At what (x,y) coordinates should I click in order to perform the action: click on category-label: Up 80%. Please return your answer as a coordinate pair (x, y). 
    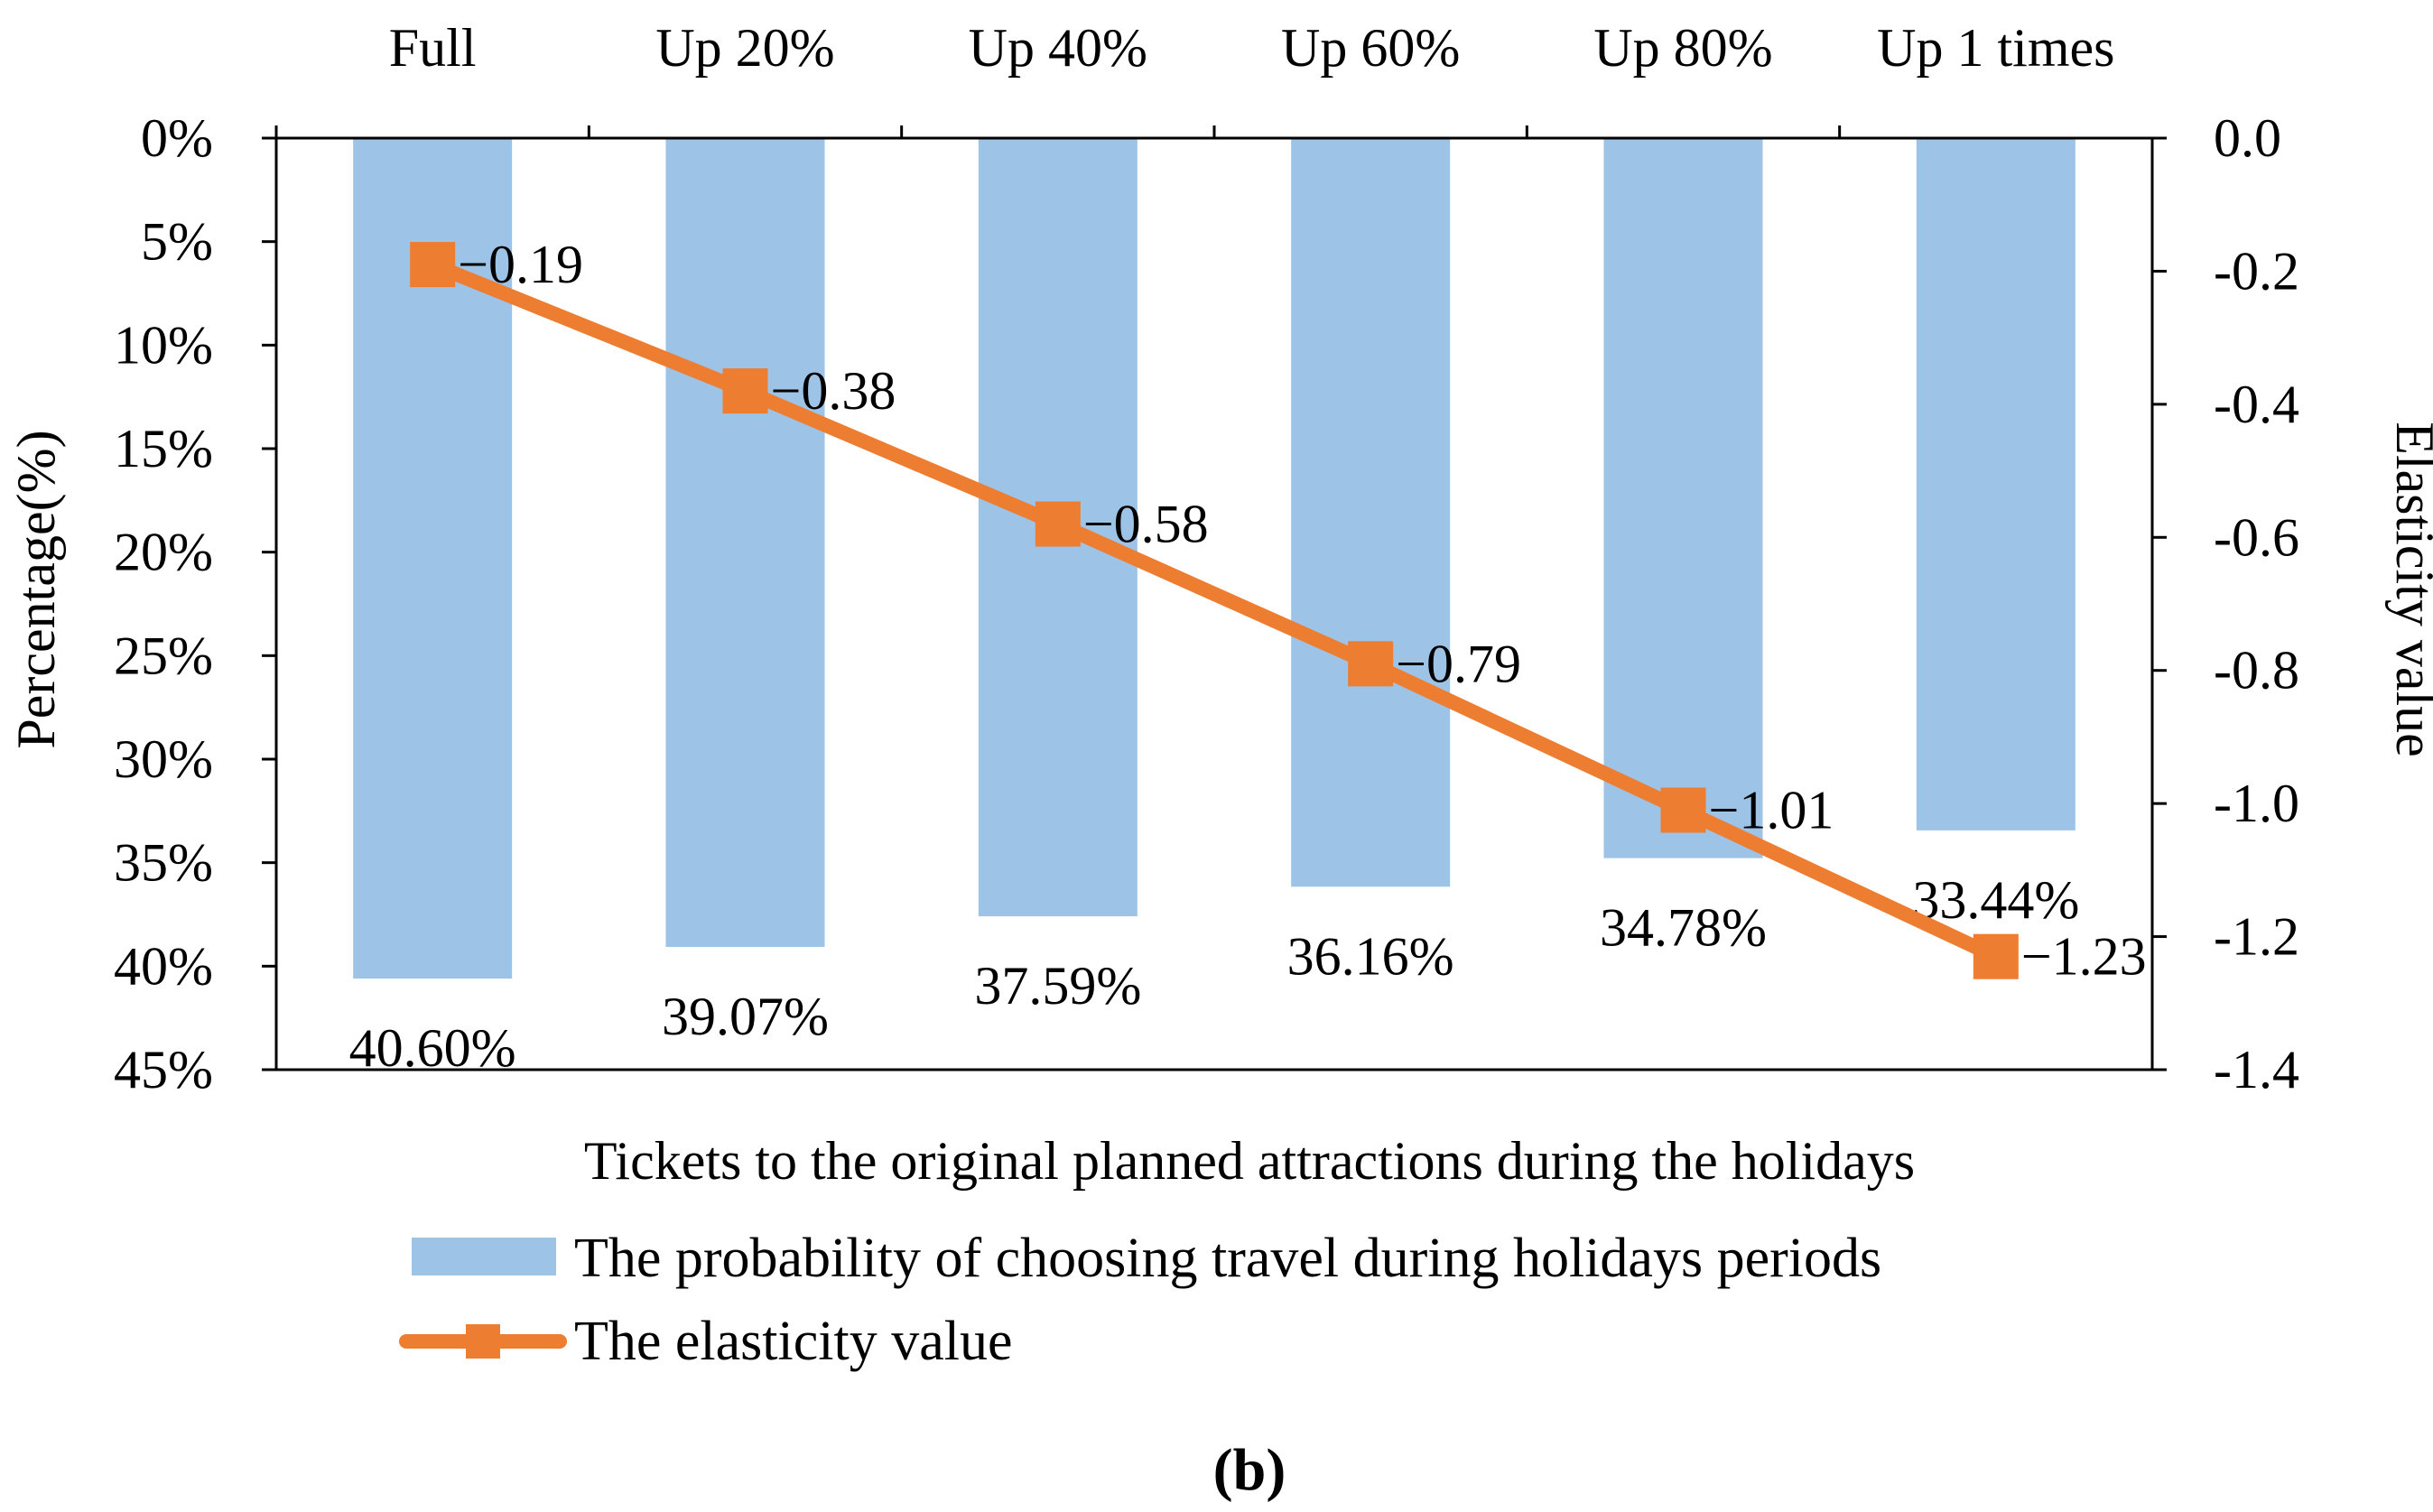
    Looking at the image, I should click on (1683, 48).